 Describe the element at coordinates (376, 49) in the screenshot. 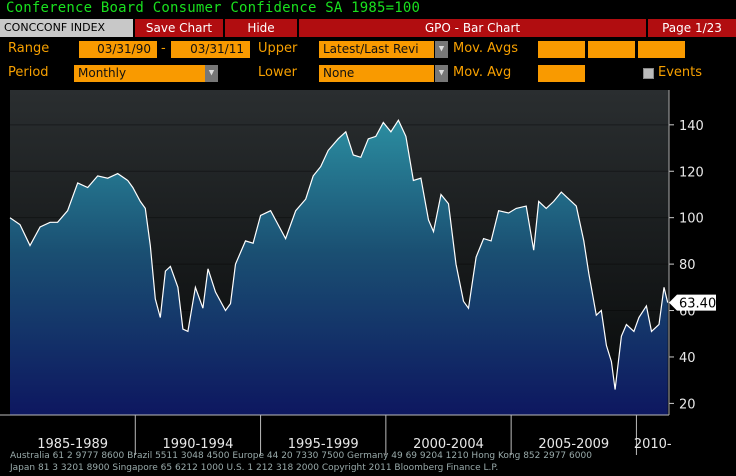

I see `upper-select: Latest/Last Revi` at that location.